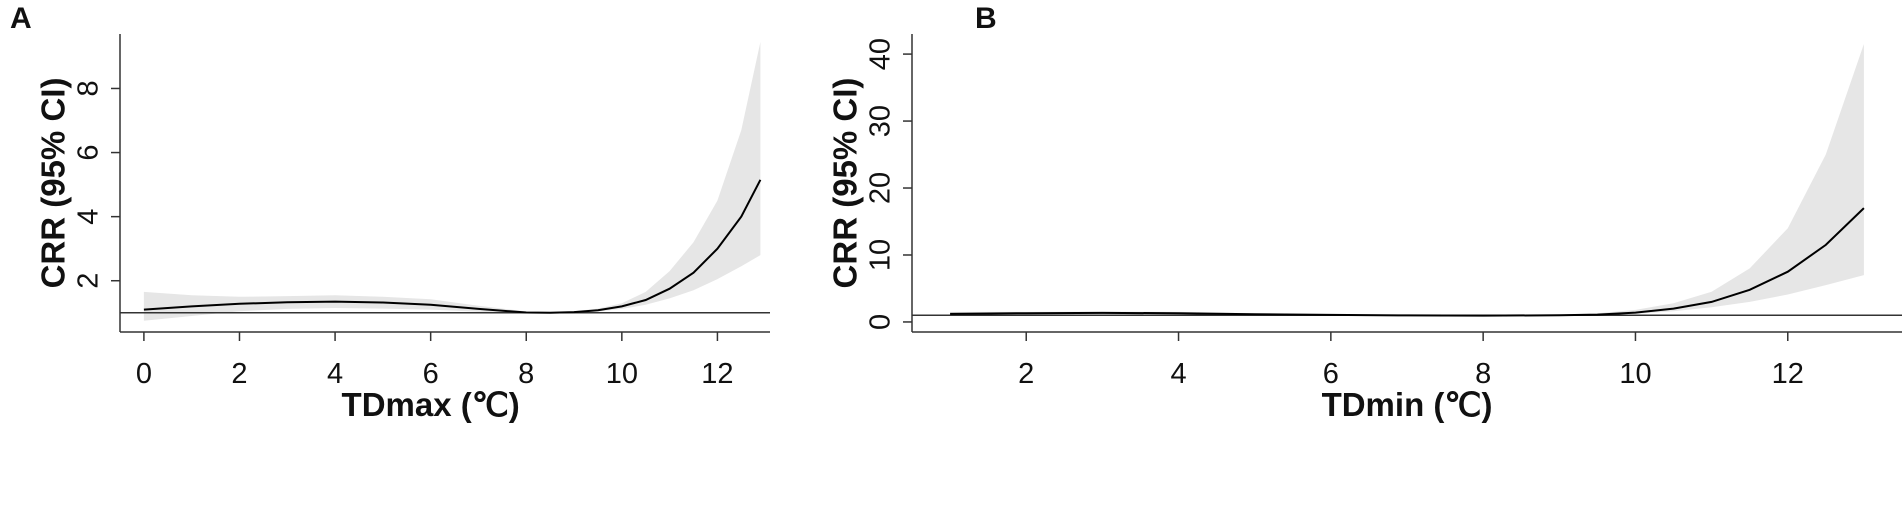 The height and width of the screenshot is (515, 1902). What do you see at coordinates (881, 188) in the screenshot?
I see `y-tick-label: 20` at bounding box center [881, 188].